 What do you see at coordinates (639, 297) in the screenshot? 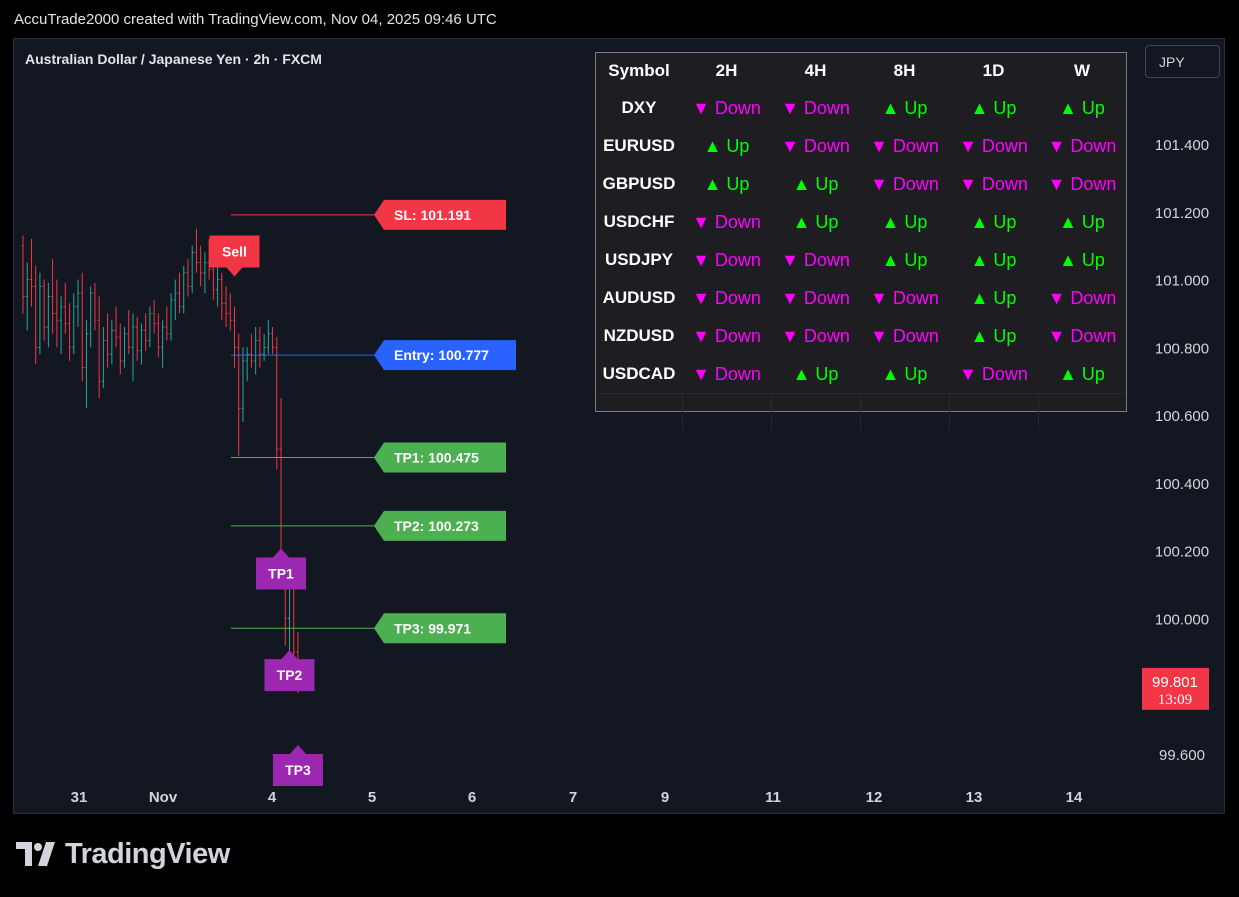
I see `trend-symbol: AUDUSD` at bounding box center [639, 297].